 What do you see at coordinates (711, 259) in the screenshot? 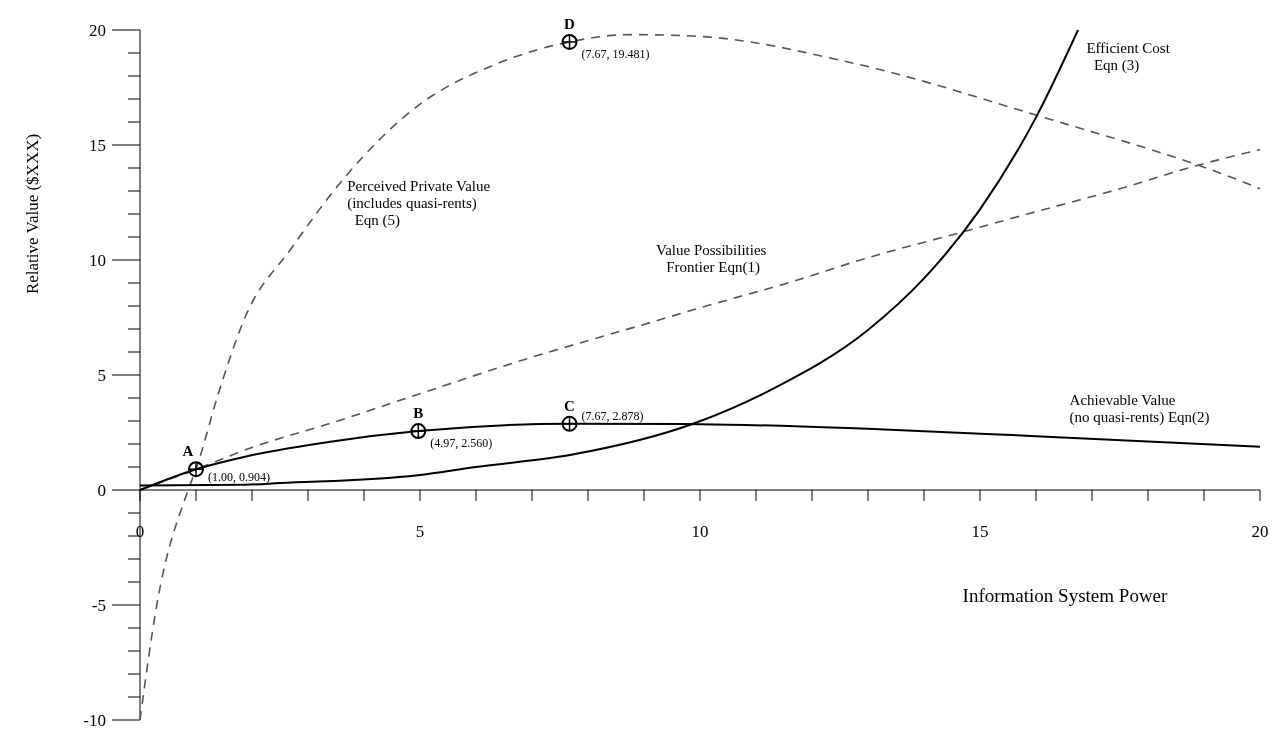
I see `series-label: Value Possibilities Frontier Eqn(1)` at bounding box center [711, 259].